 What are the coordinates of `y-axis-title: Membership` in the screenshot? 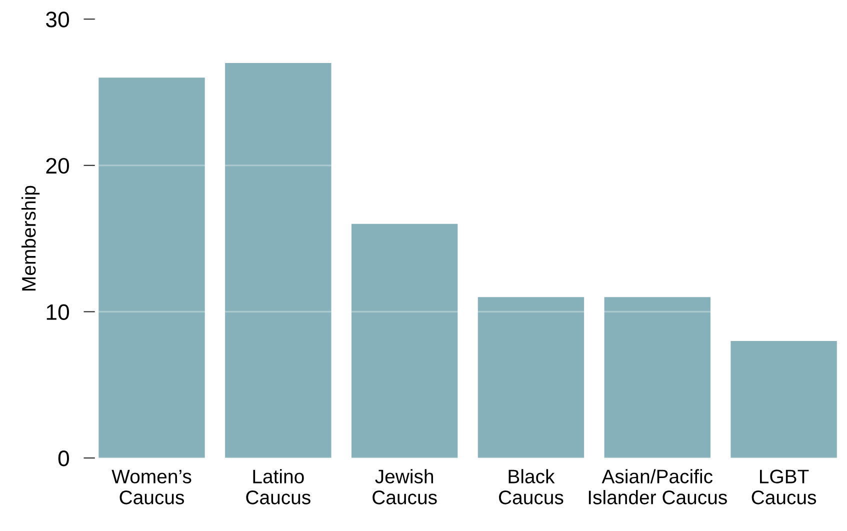 It's located at (30, 238).